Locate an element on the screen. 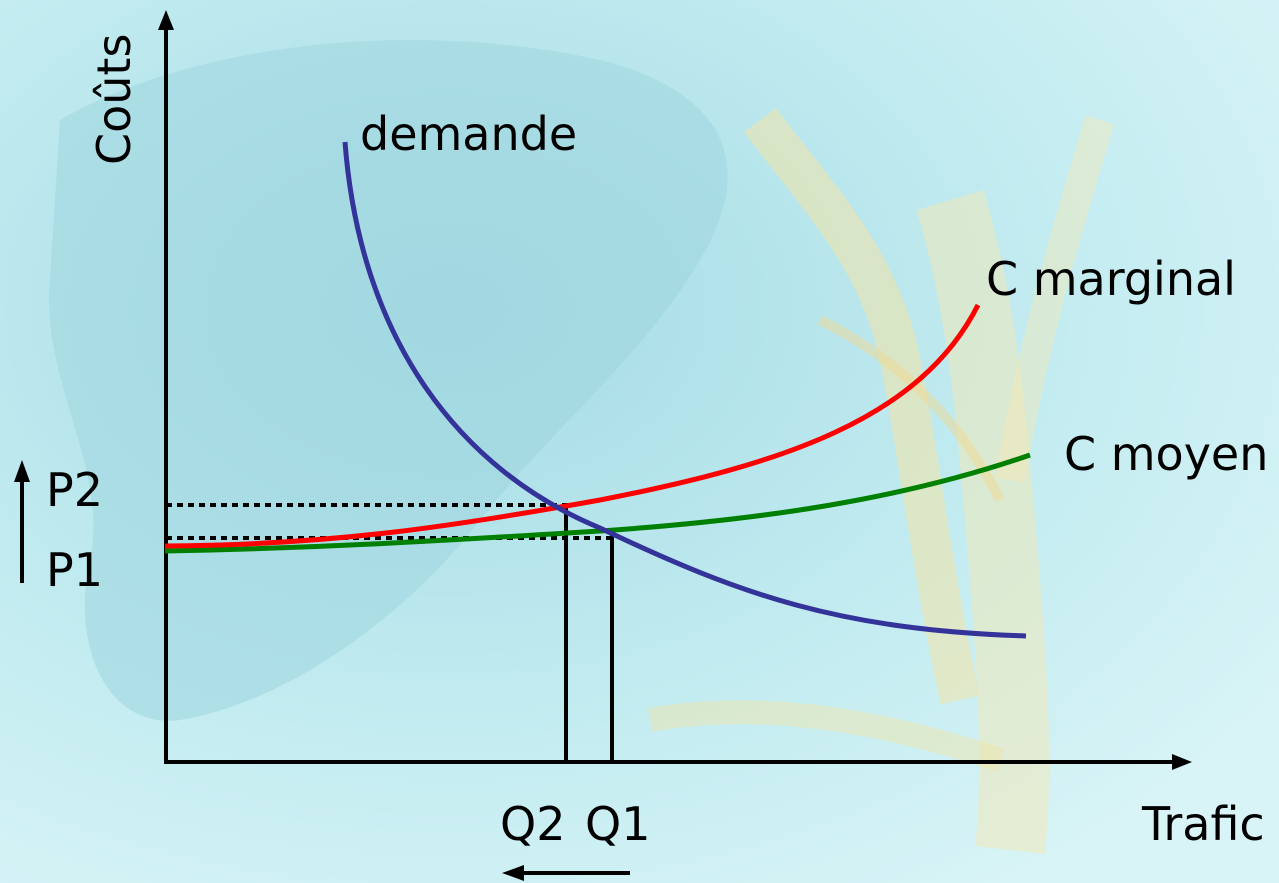  quantity-left-arrow-icon is located at coordinates (513, 873).